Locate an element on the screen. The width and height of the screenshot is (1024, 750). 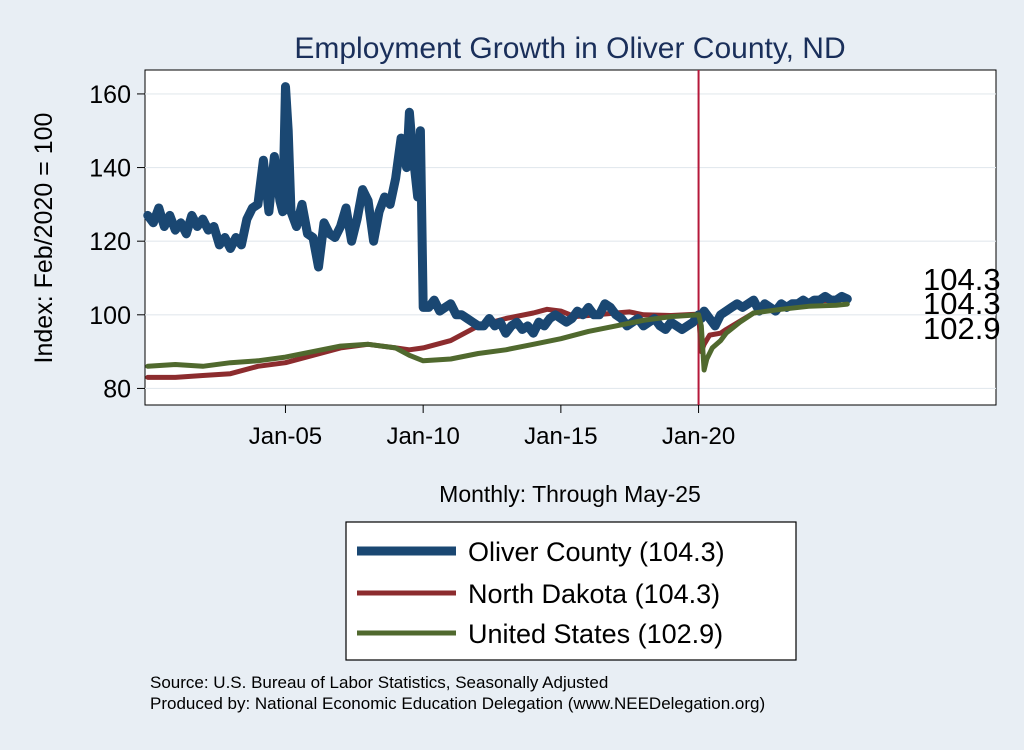
series-line-united-states is located at coordinates (497, 337).